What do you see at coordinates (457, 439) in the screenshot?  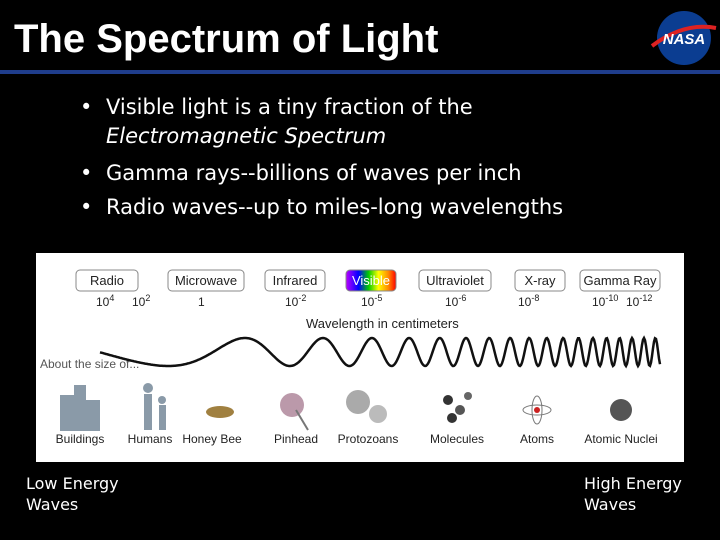 I see `size-item: Molecules` at bounding box center [457, 439].